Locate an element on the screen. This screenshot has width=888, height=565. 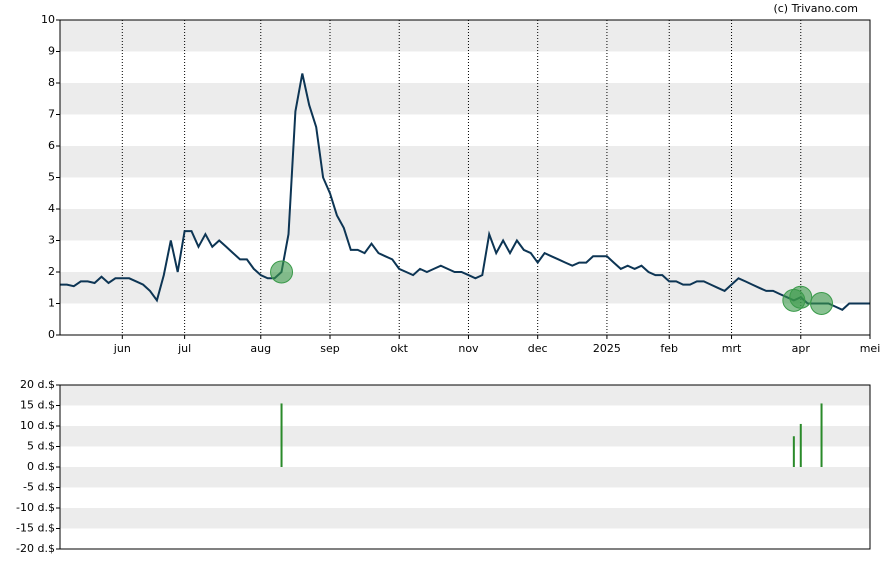
y-tick-label: 6 is located at coordinates (51, 145).